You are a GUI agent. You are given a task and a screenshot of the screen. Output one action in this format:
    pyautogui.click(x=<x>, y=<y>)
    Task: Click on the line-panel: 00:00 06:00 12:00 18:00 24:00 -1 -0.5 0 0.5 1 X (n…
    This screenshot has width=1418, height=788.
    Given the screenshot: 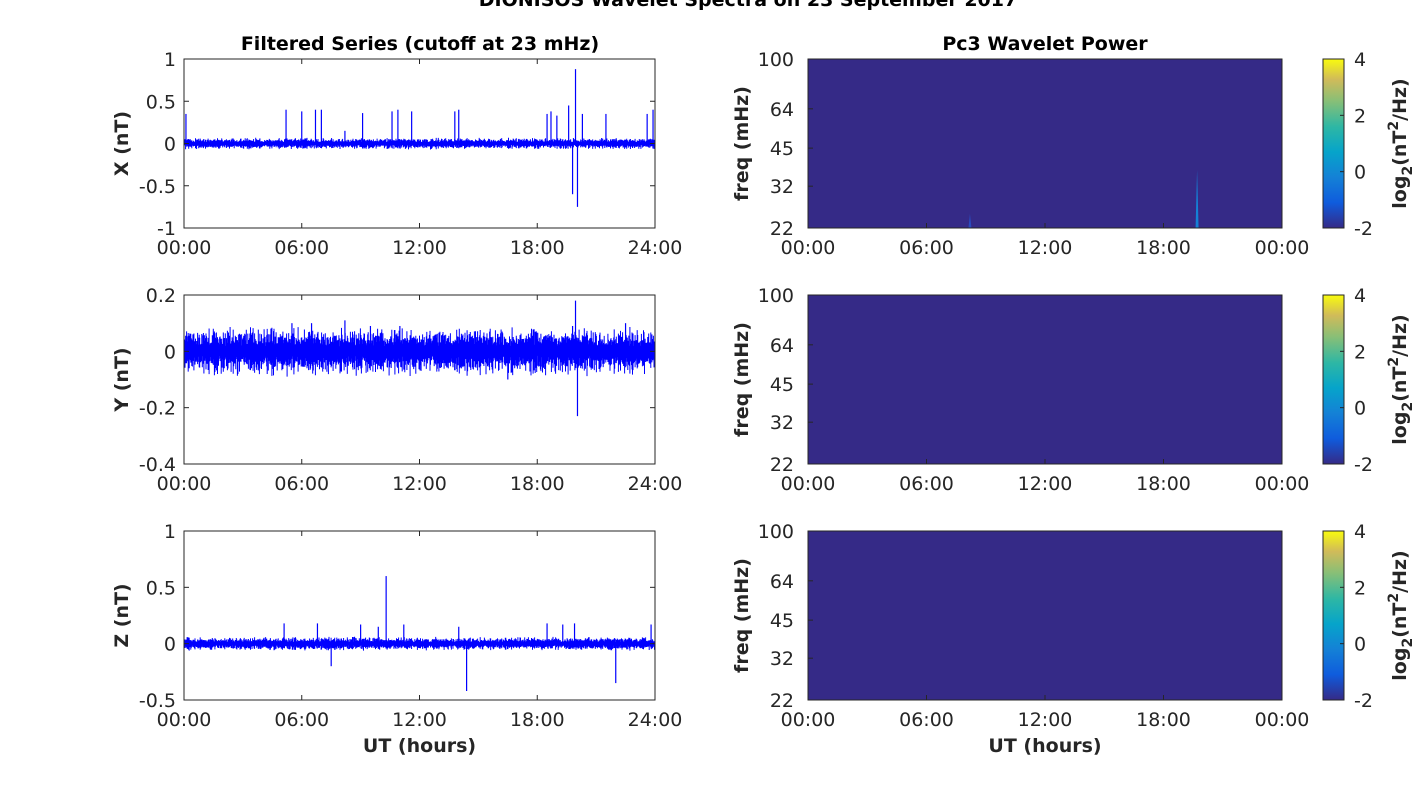 What is the action you would take?
    pyautogui.click(x=396, y=154)
    